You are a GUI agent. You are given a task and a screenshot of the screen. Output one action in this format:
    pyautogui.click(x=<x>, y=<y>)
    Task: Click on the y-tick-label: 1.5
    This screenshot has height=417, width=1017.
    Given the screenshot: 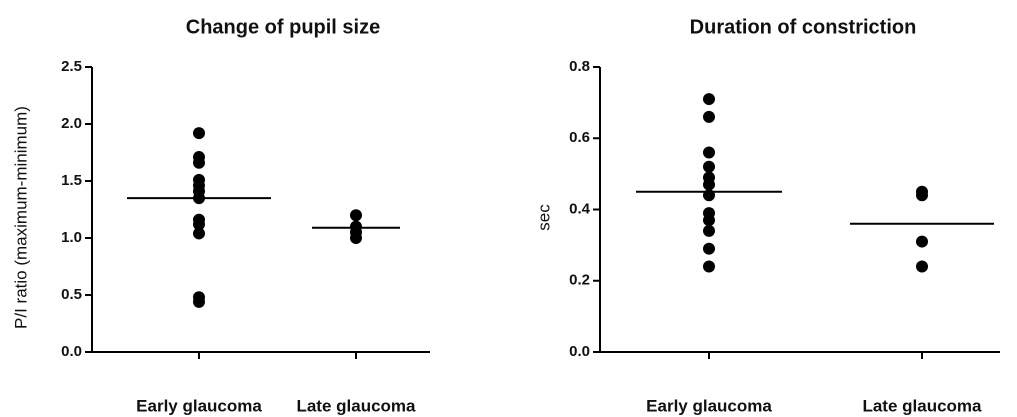 What is the action you would take?
    pyautogui.click(x=71, y=180)
    